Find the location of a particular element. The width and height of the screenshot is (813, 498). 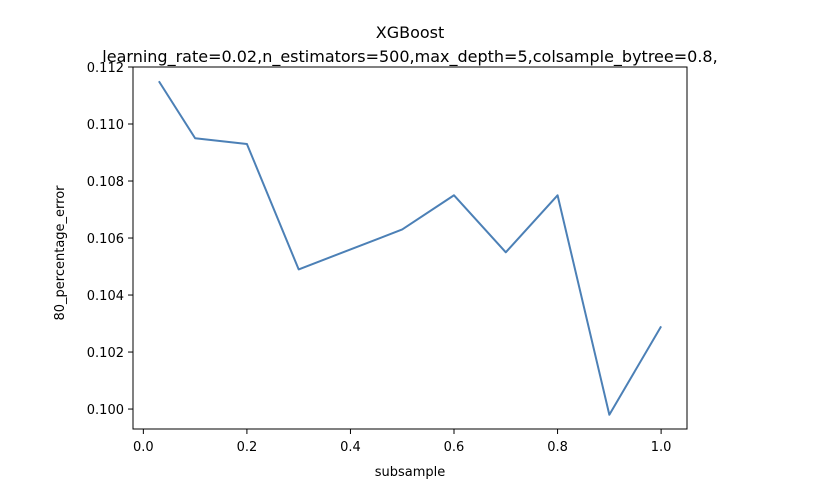

y-tick-label: 0.102 is located at coordinates (105, 353).